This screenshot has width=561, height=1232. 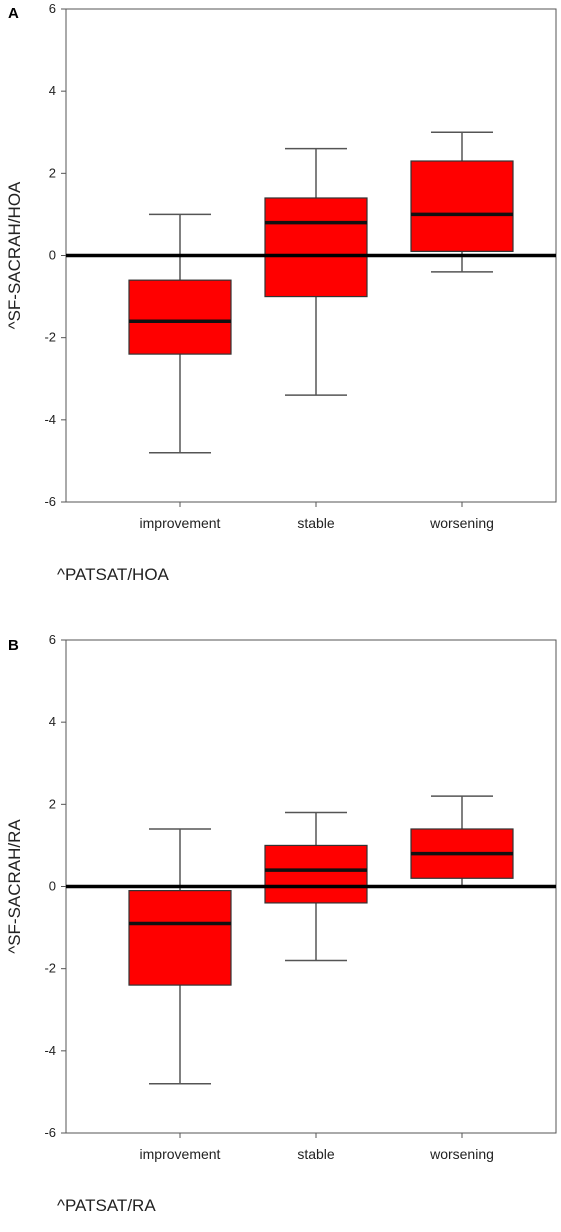 What do you see at coordinates (106, 1205) in the screenshot?
I see `x-axis-title: ^PATSAT/RA` at bounding box center [106, 1205].